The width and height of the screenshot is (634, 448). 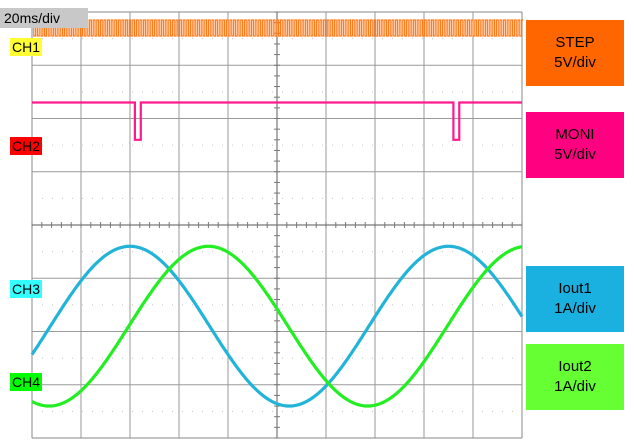 What do you see at coordinates (278, 28) in the screenshot?
I see `ch1-step-trace` at bounding box center [278, 28].